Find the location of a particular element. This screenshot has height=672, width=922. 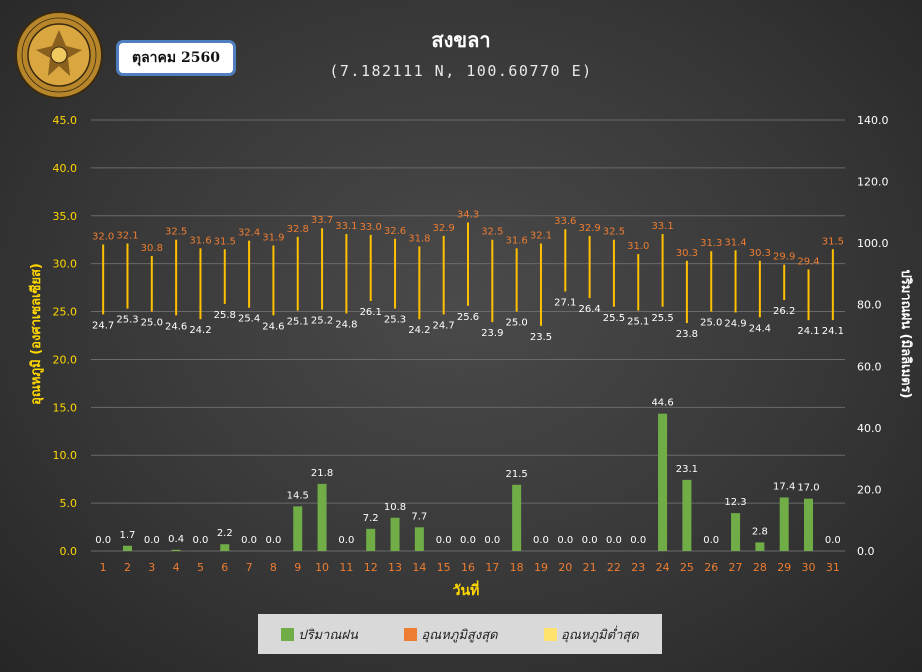

tmax-data-label: 32.6 is located at coordinates (395, 231).